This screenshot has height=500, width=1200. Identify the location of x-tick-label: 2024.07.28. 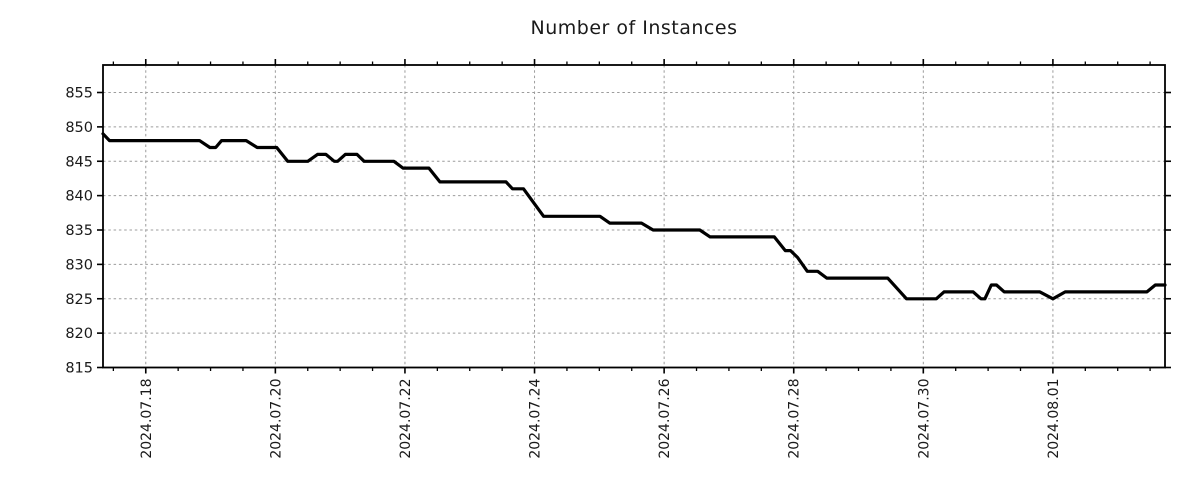
(795, 419).